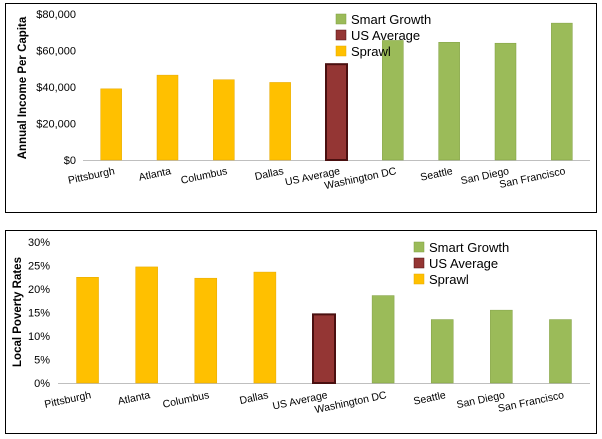 The height and width of the screenshot is (439, 602). I want to click on poverty-y-tick-label: 0%, so click(42, 384).